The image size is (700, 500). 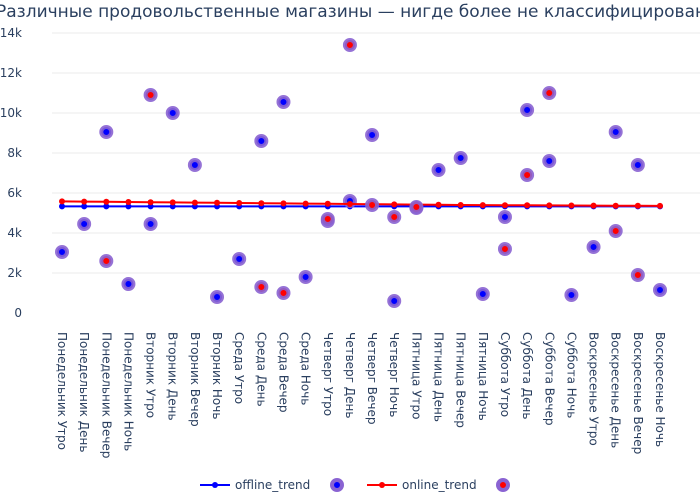 I want to click on legend: offline_trend online_trend, so click(x=355, y=485).